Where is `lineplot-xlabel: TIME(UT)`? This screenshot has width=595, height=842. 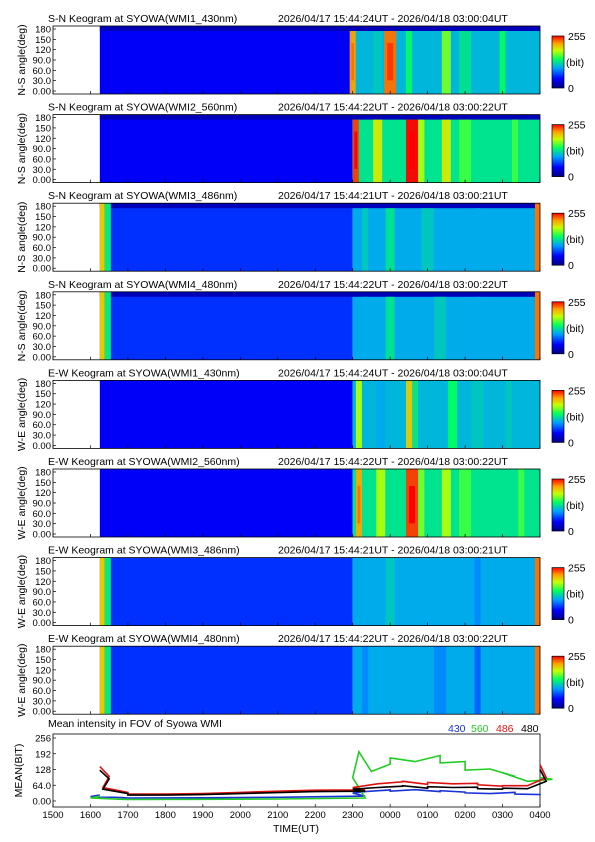 lineplot-xlabel: TIME(UT) is located at coordinates (296, 829).